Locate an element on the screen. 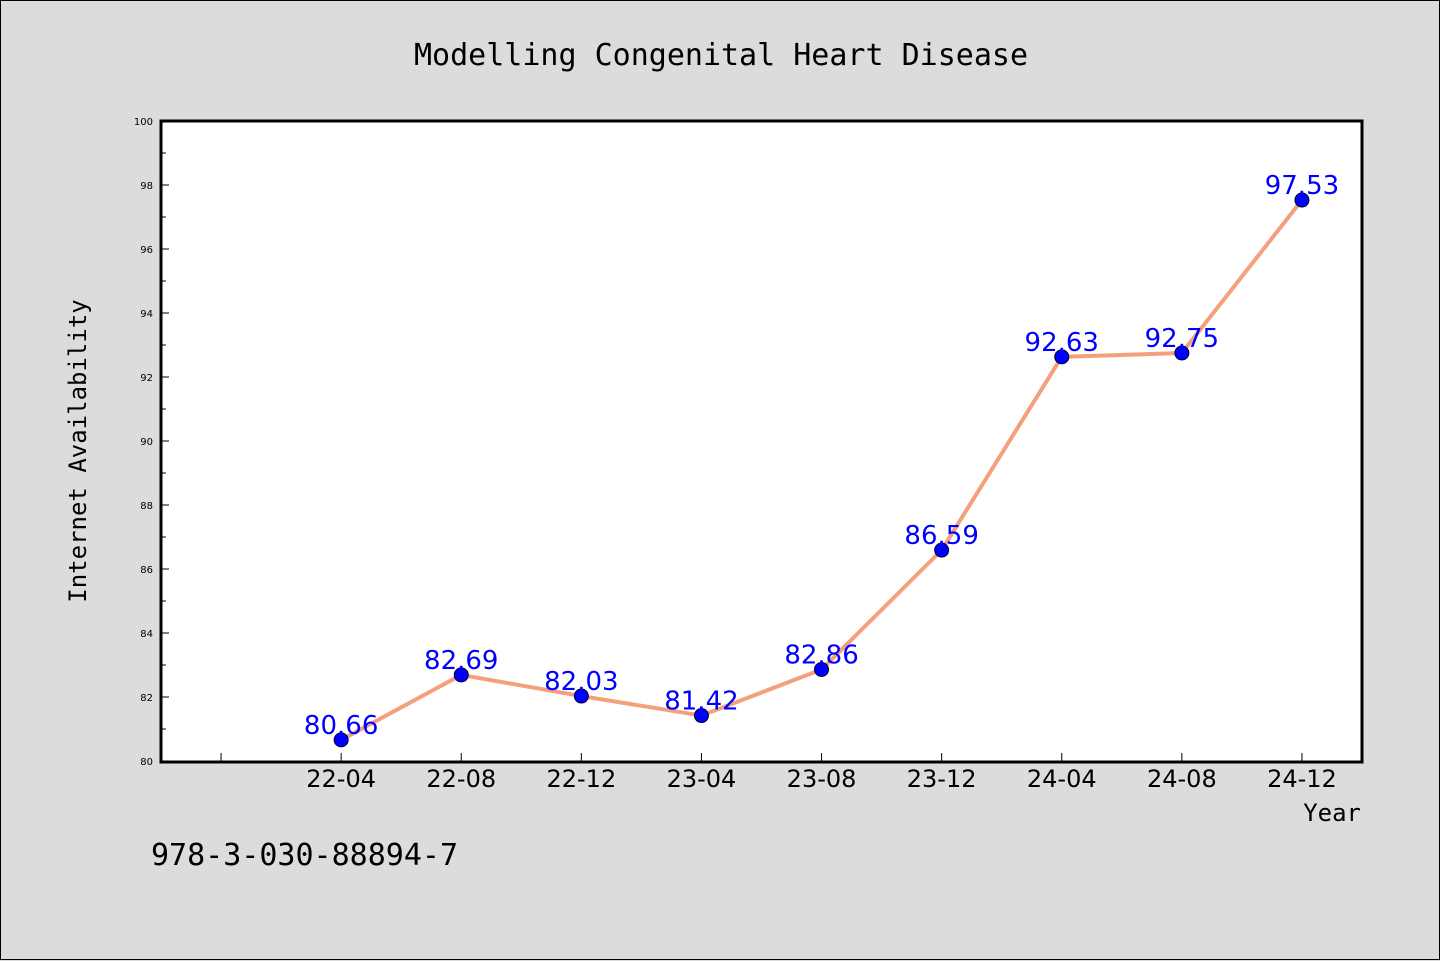  y-tick-label: 94 is located at coordinates (146, 314).